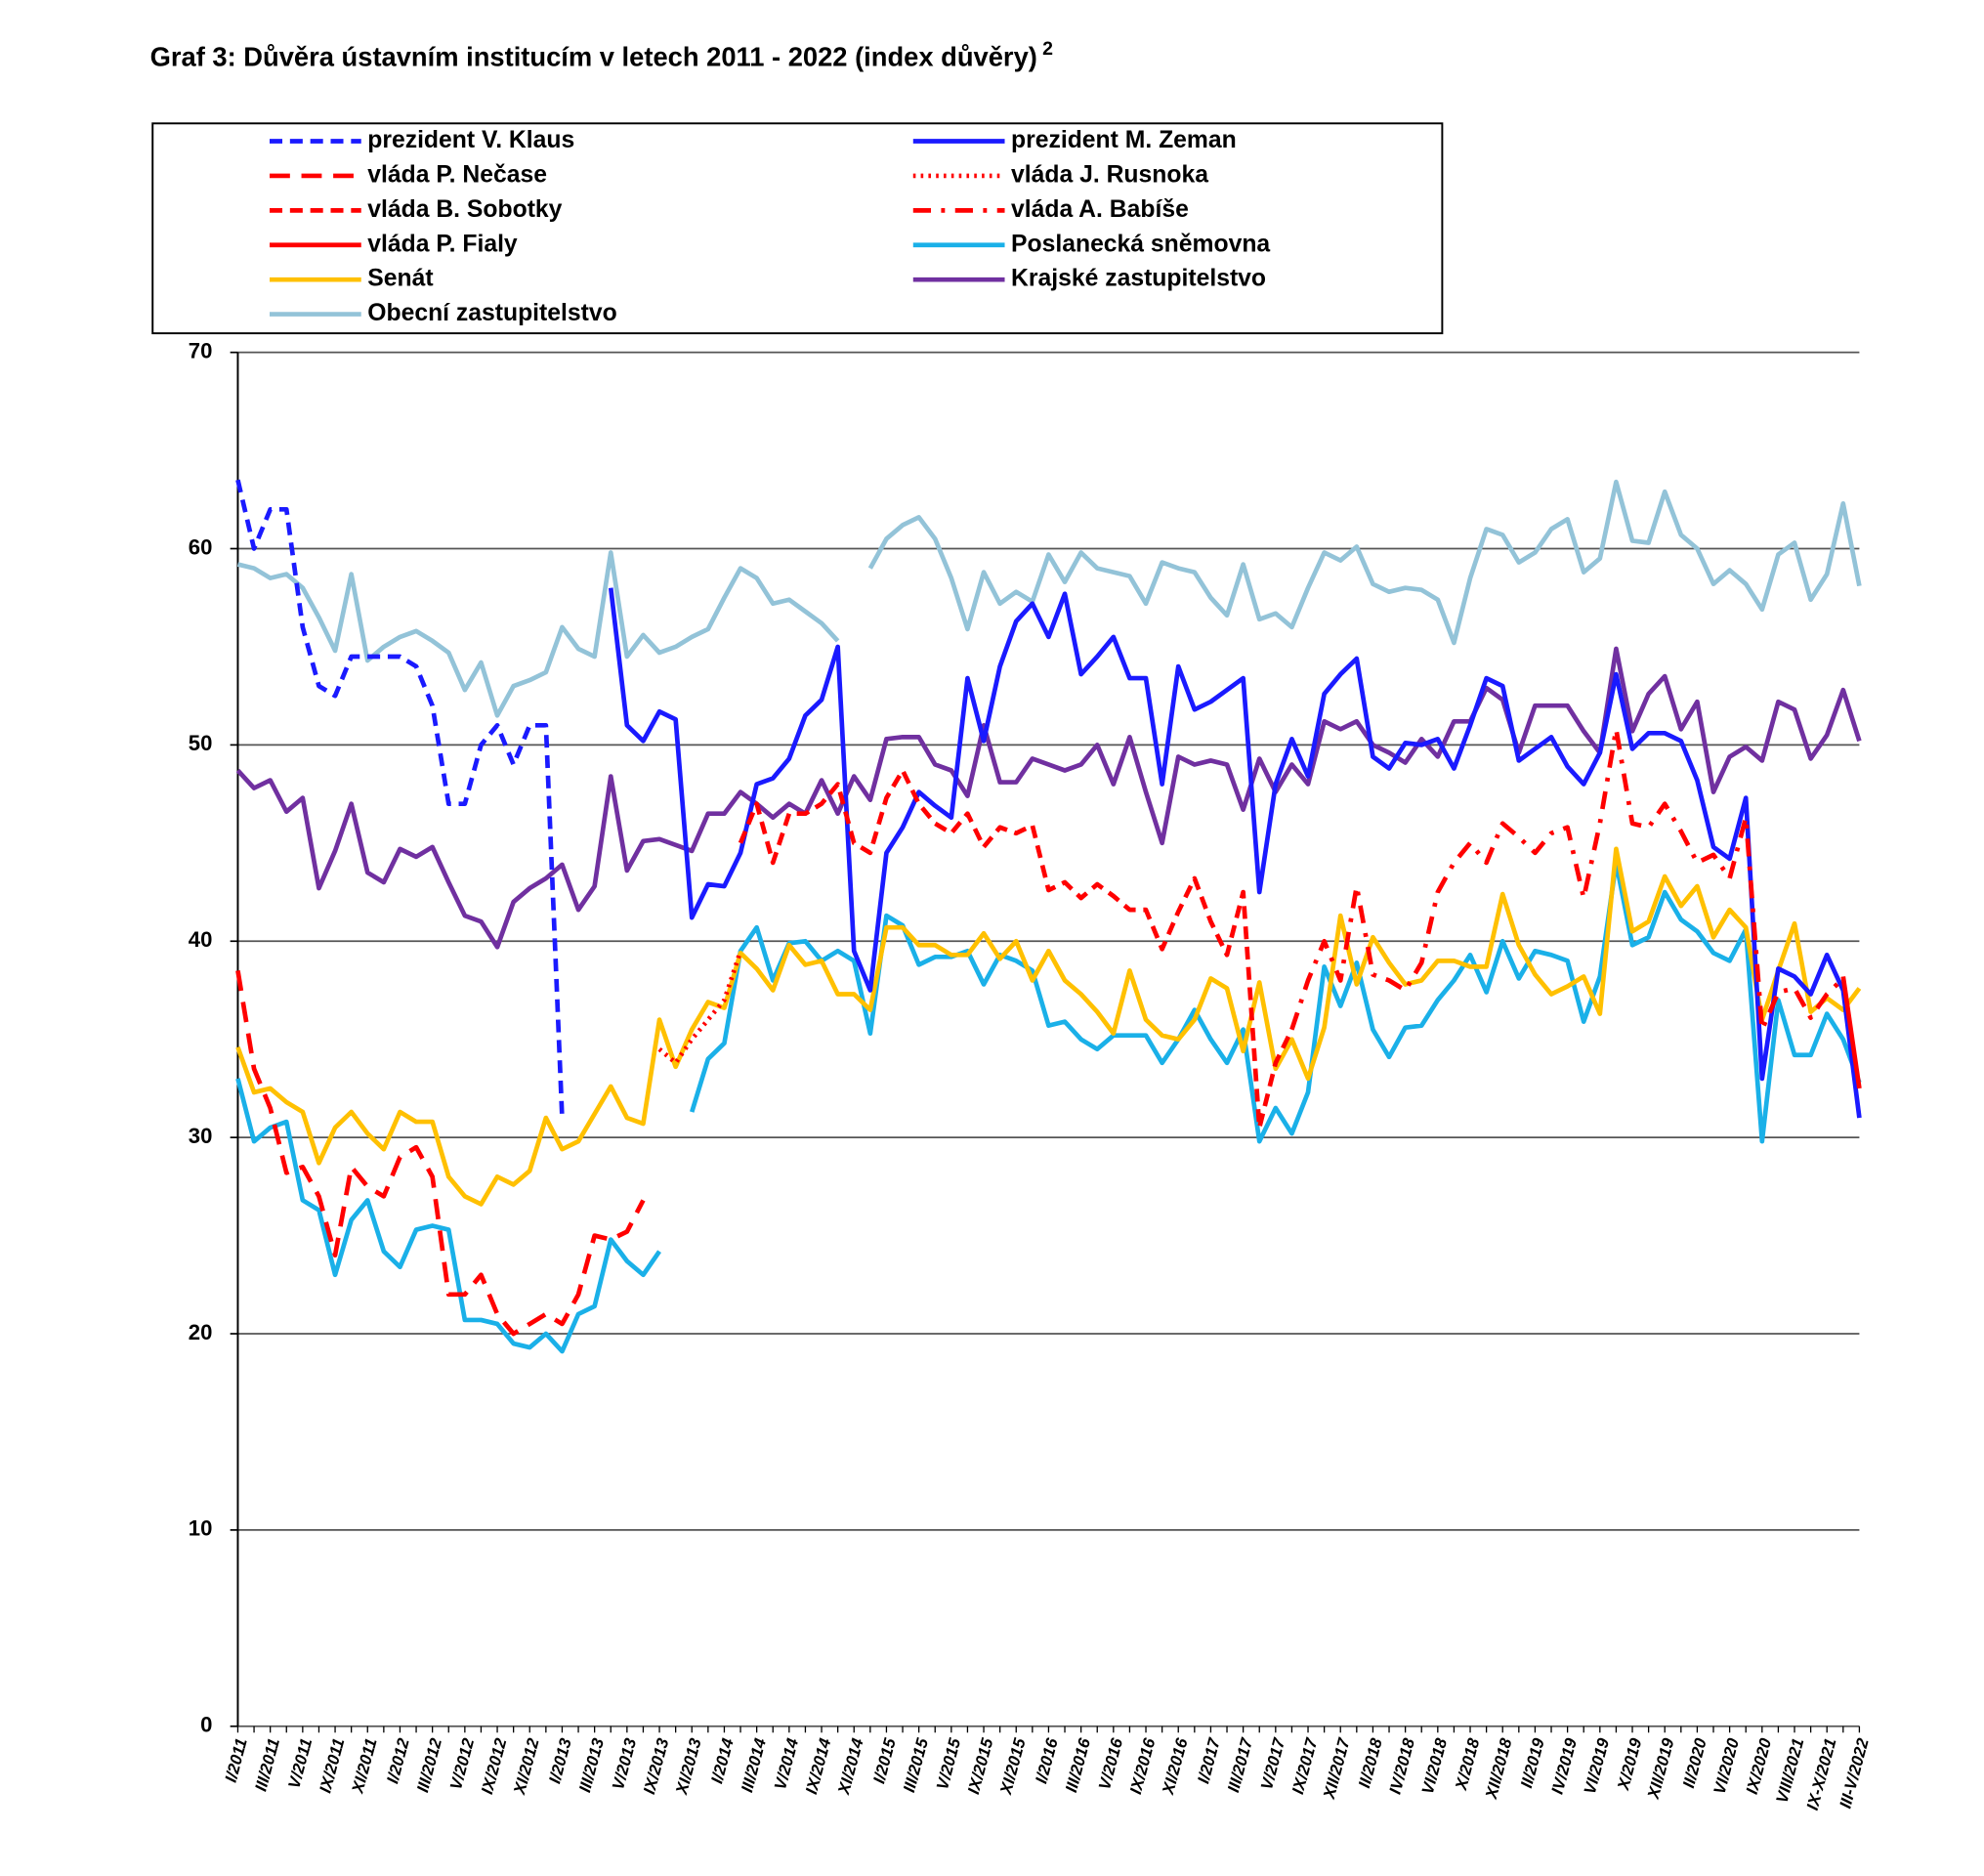 The width and height of the screenshot is (1984, 1876). What do you see at coordinates (442, 244) in the screenshot?
I see `legend-label: vláda P. Fialy` at bounding box center [442, 244].